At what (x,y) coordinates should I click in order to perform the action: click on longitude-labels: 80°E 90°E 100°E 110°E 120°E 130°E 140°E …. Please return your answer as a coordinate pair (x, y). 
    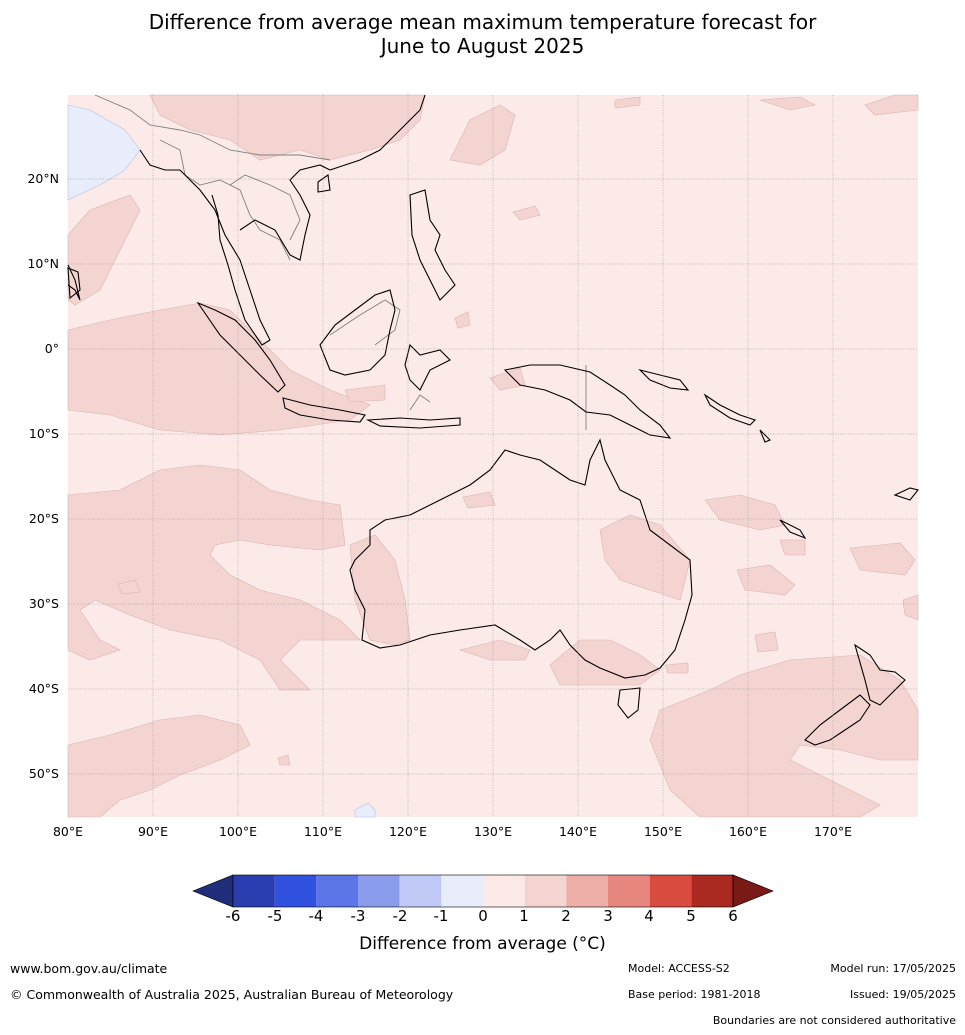
    Looking at the image, I should click on (452, 831).